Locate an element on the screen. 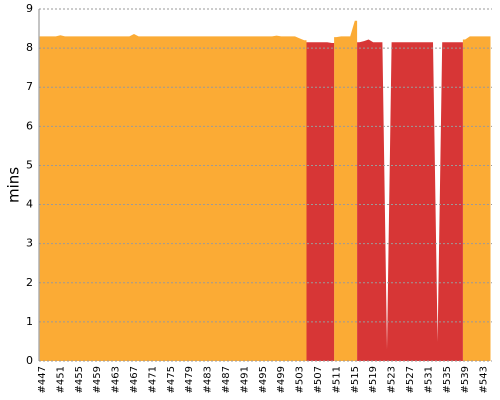 This screenshot has height=400, width=500. x-tick-label: #451 is located at coordinates (60, 379).